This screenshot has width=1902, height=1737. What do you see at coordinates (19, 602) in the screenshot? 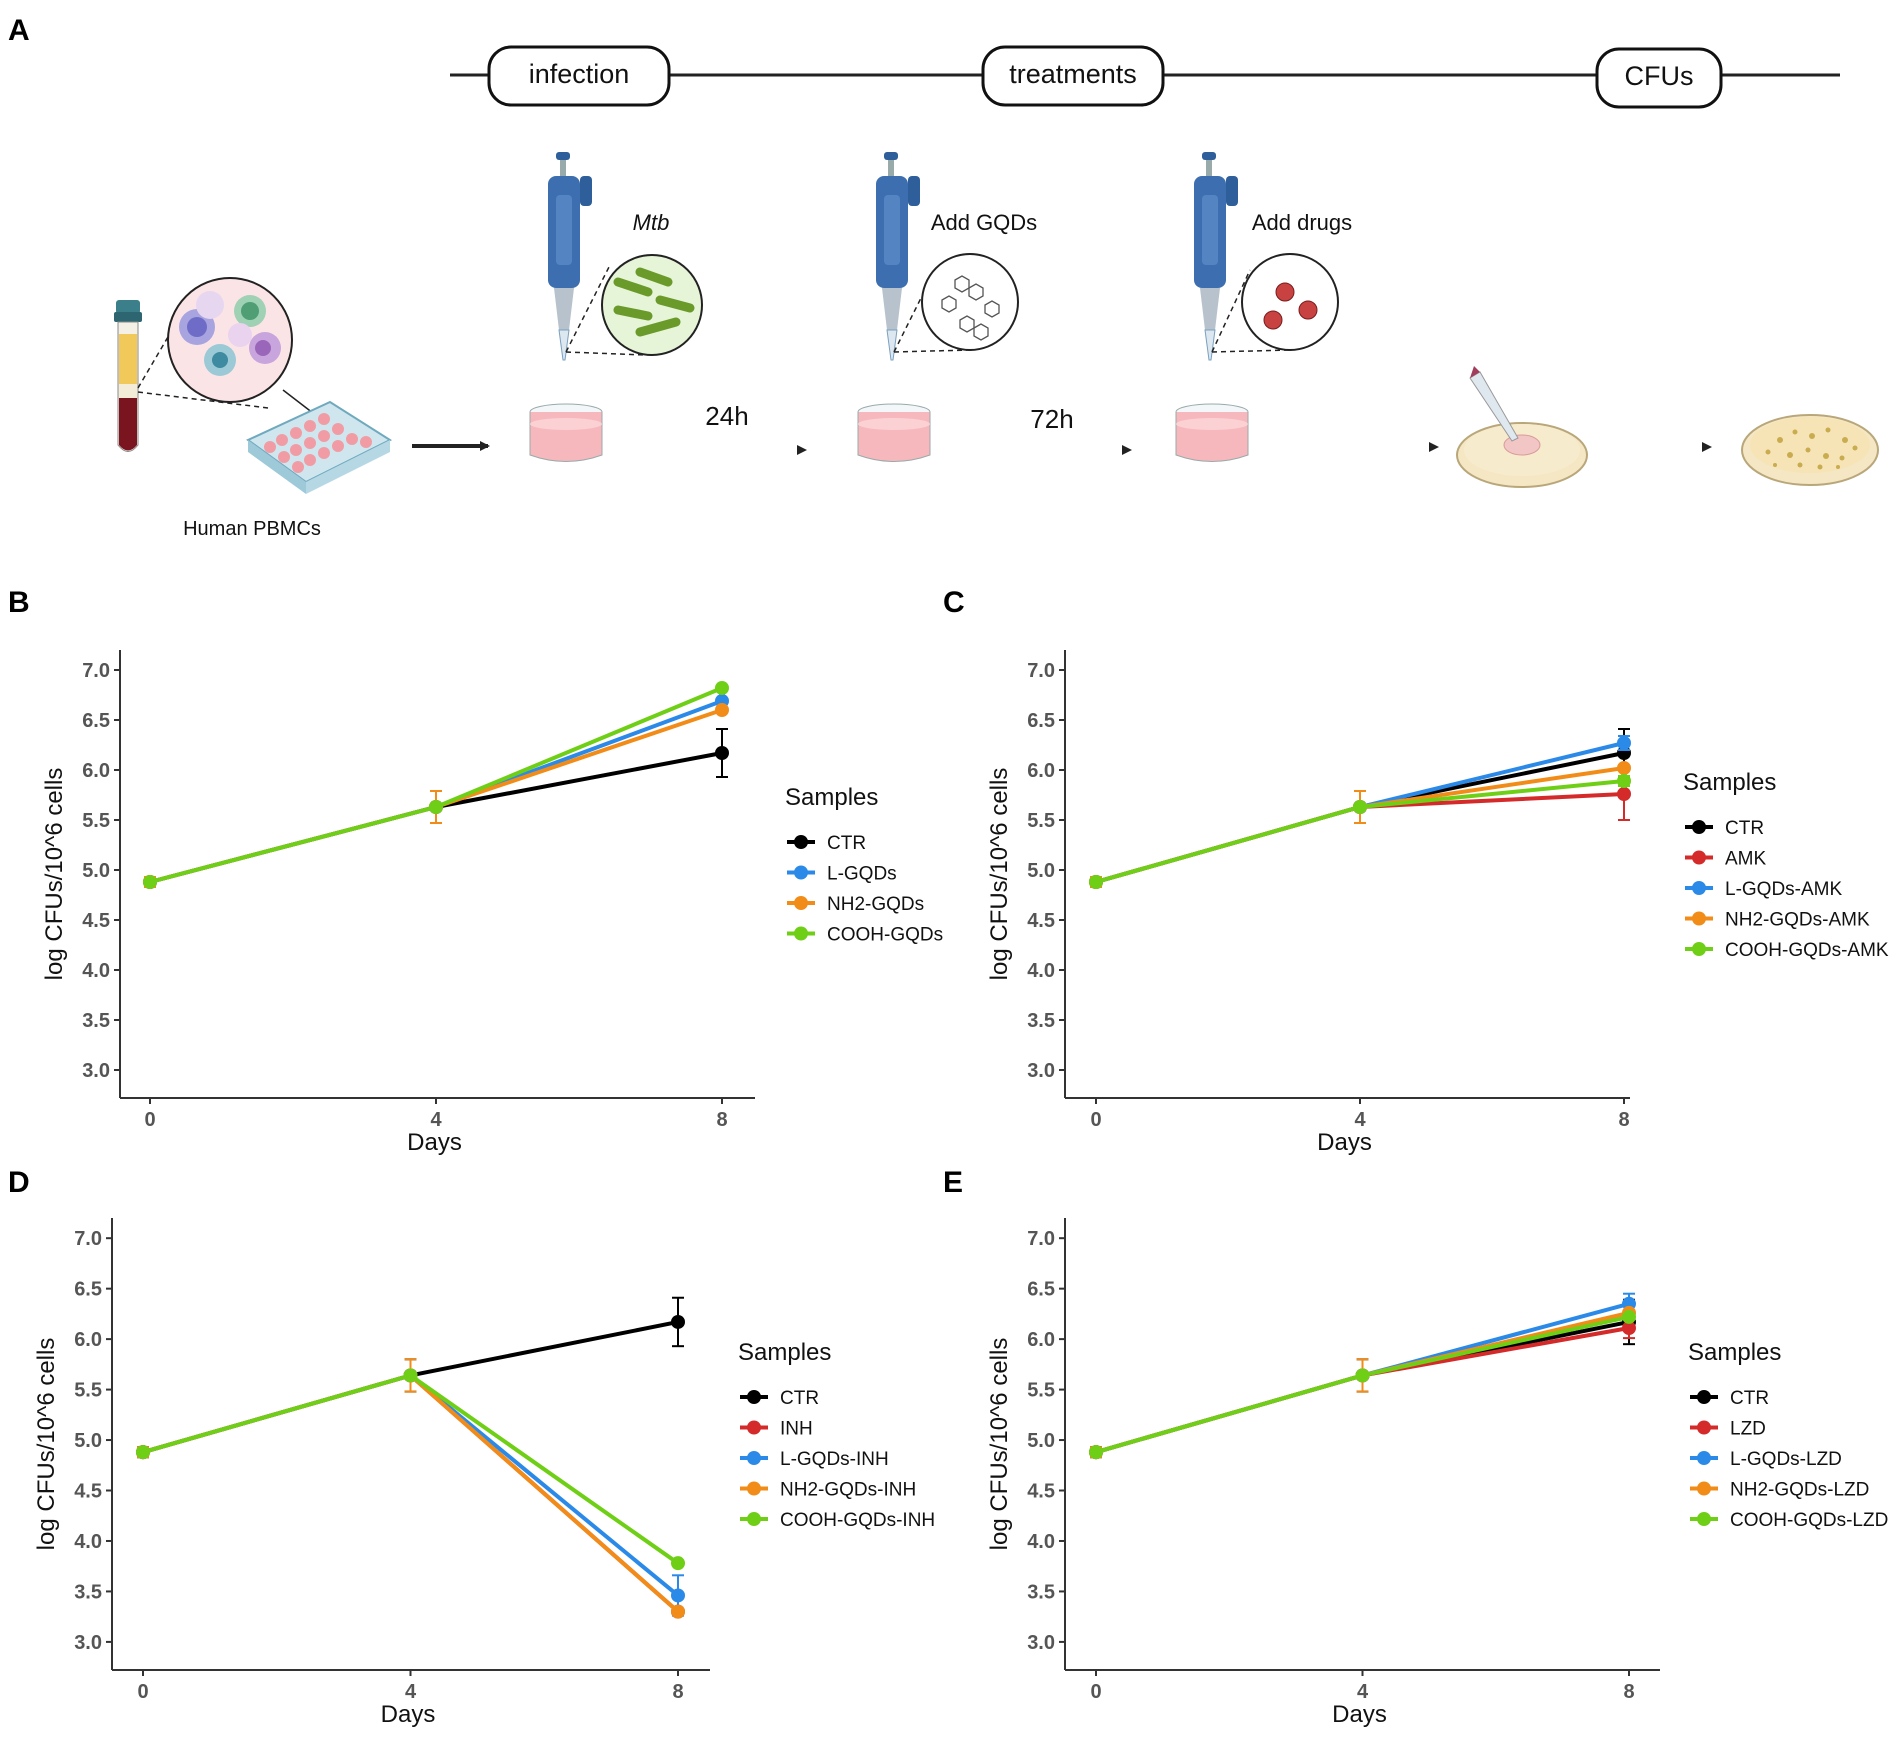
I see `panel-label-b: B` at bounding box center [19, 602].